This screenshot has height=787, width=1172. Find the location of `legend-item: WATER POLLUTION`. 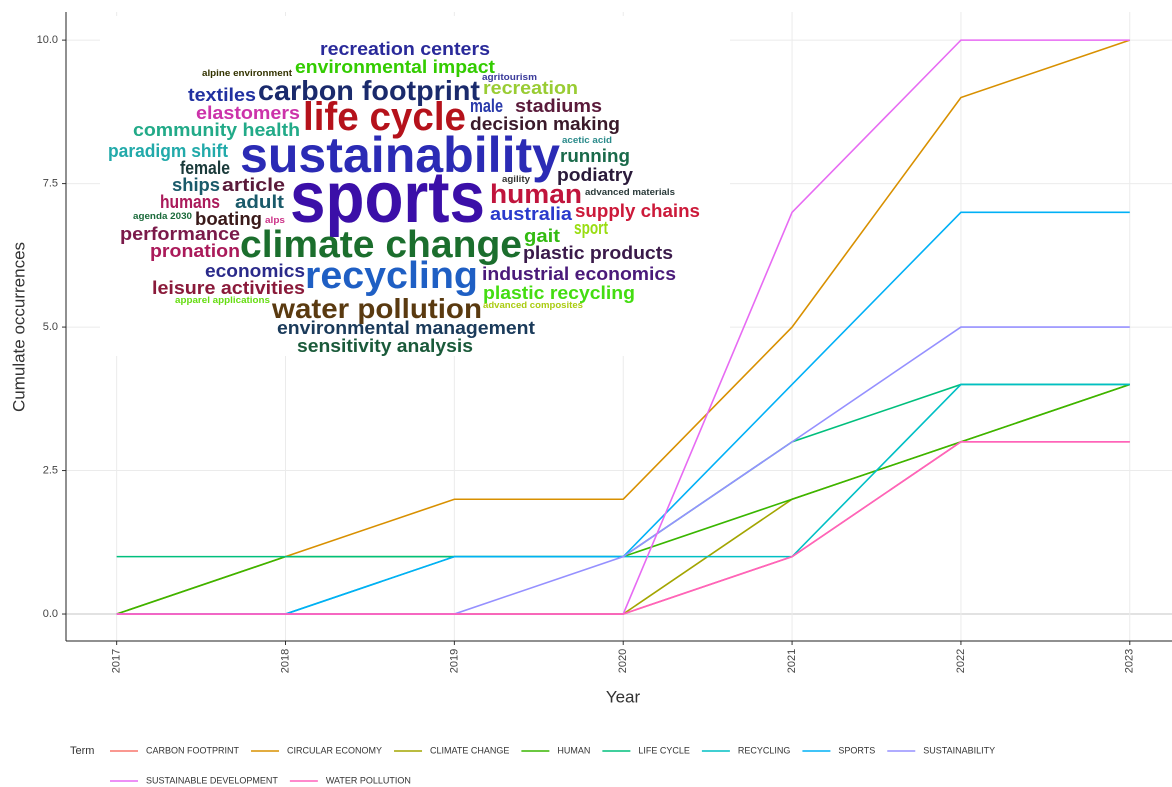

legend-item: WATER POLLUTION is located at coordinates (350, 780).